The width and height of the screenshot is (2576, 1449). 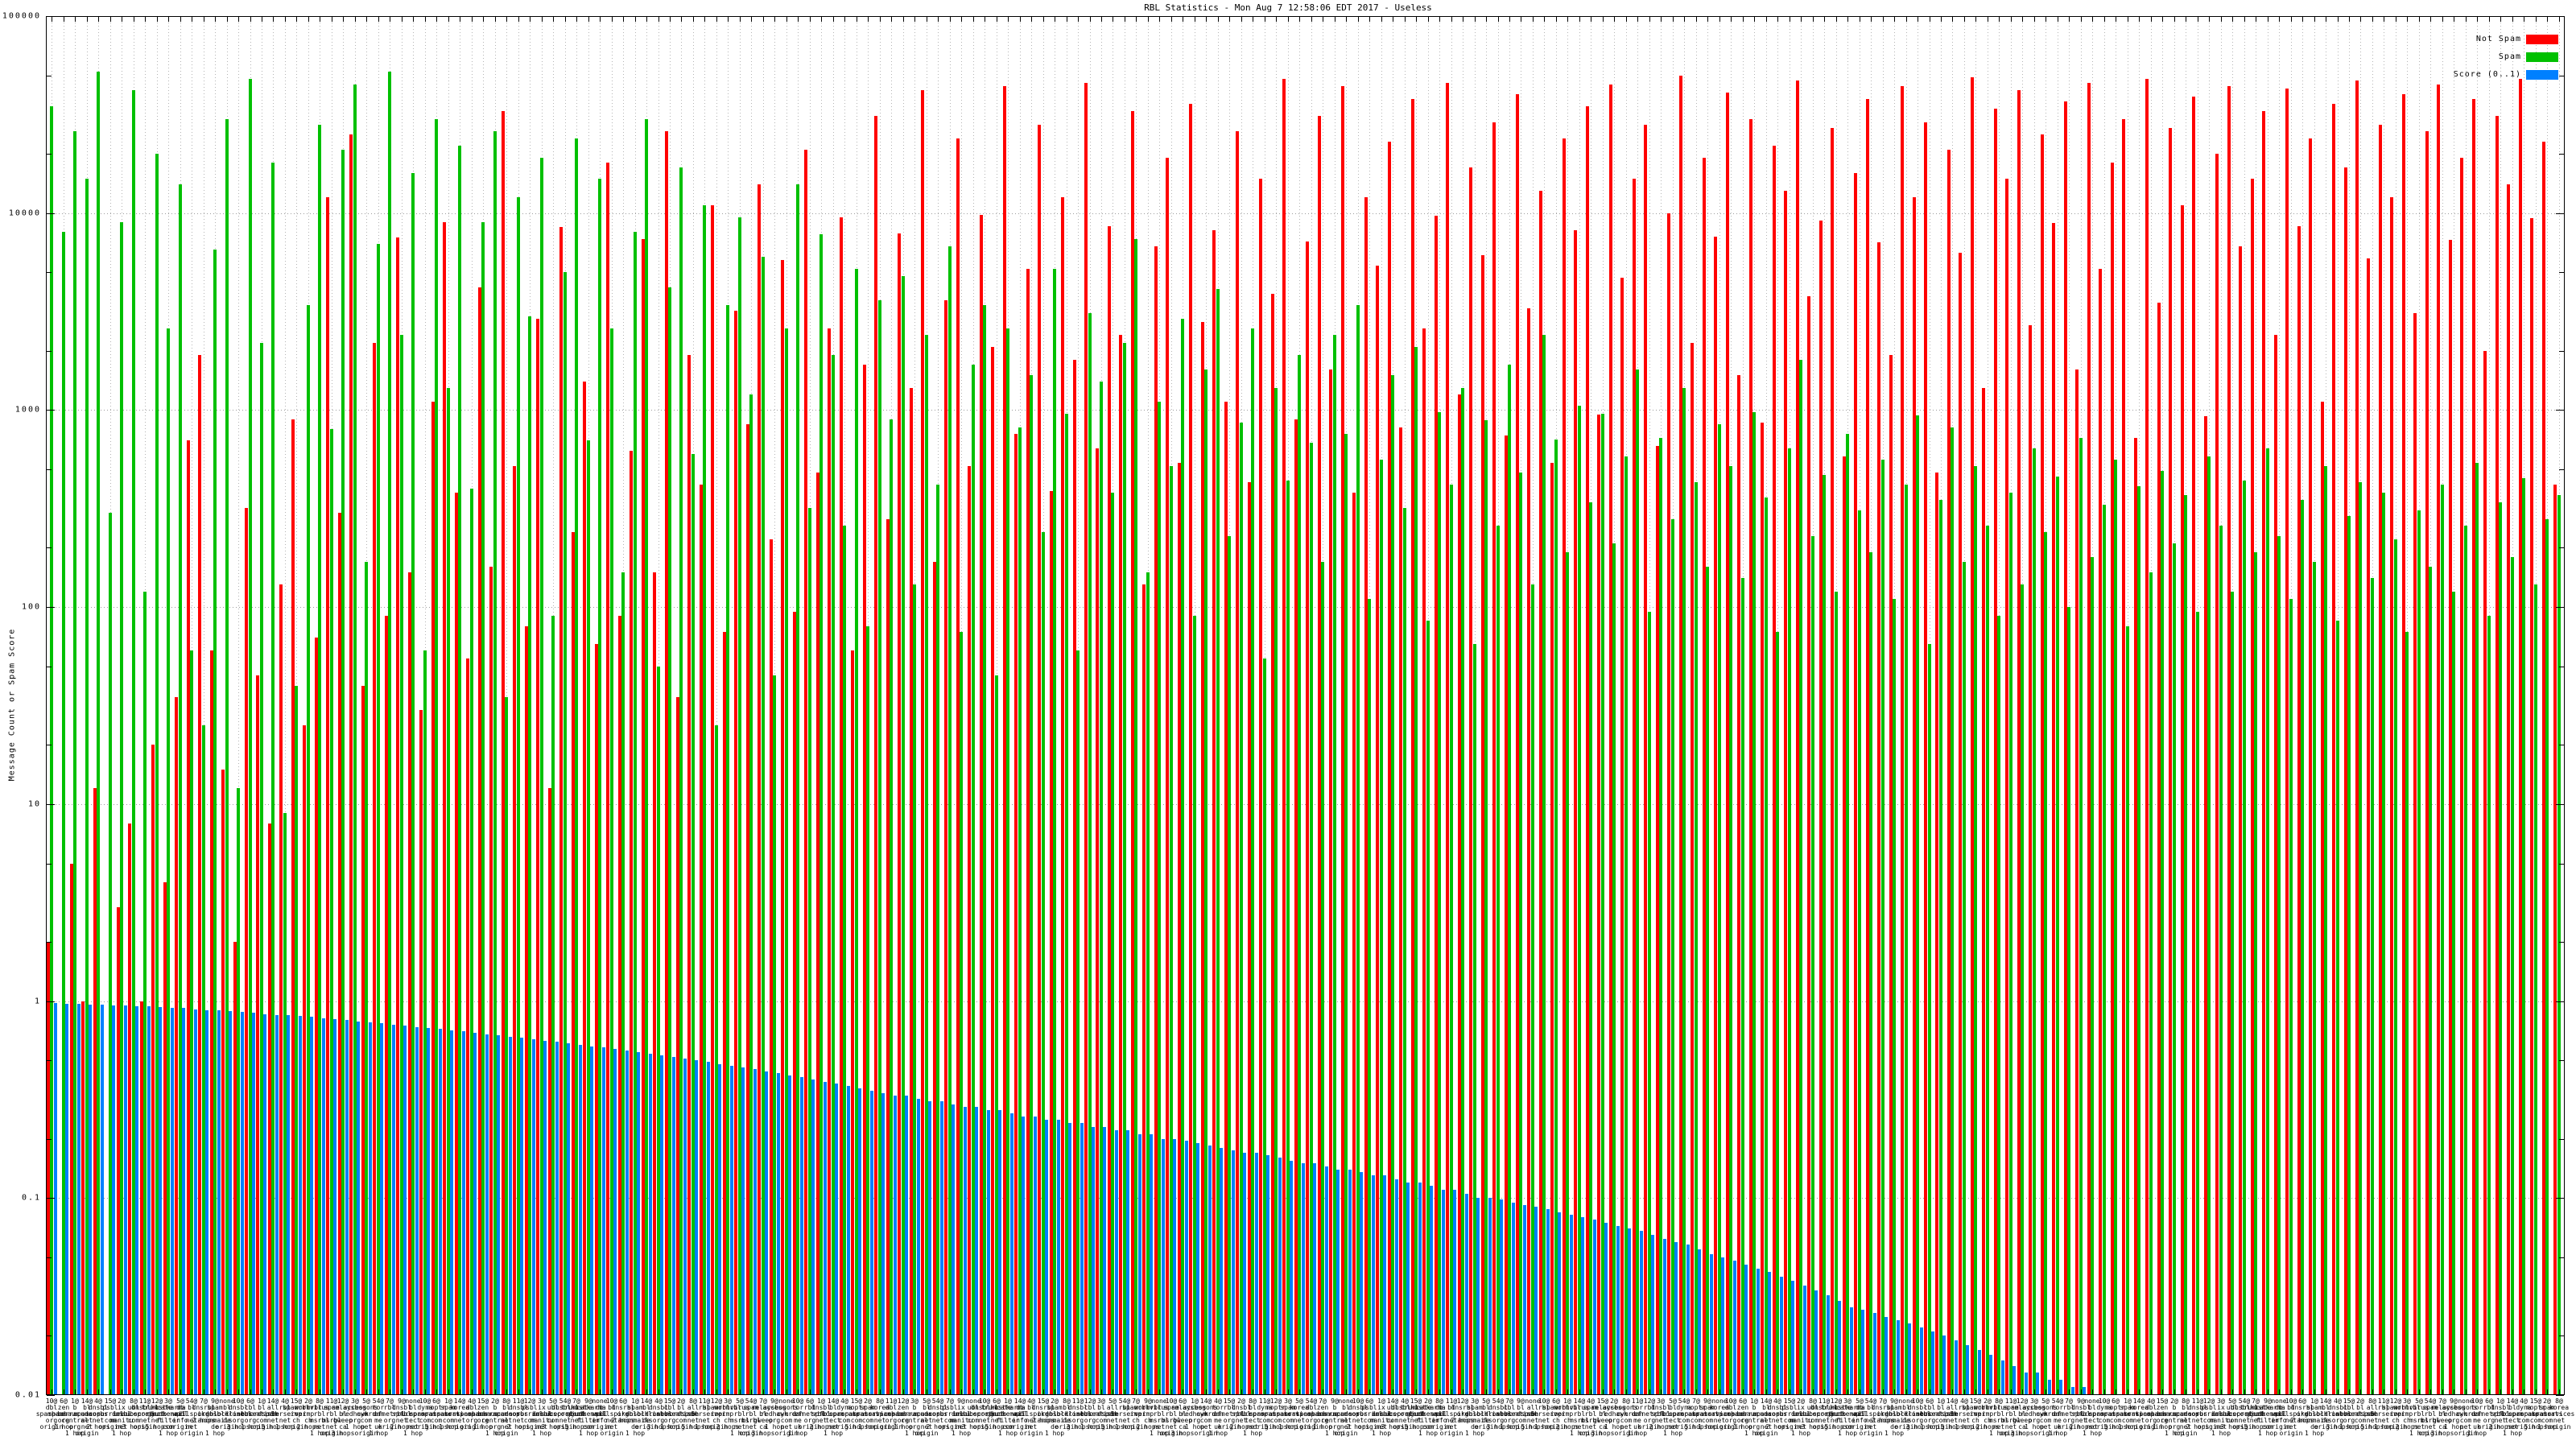 I want to click on x-tick-label: 10@ dyna spamrats com origin, so click(x=2104, y=1413).